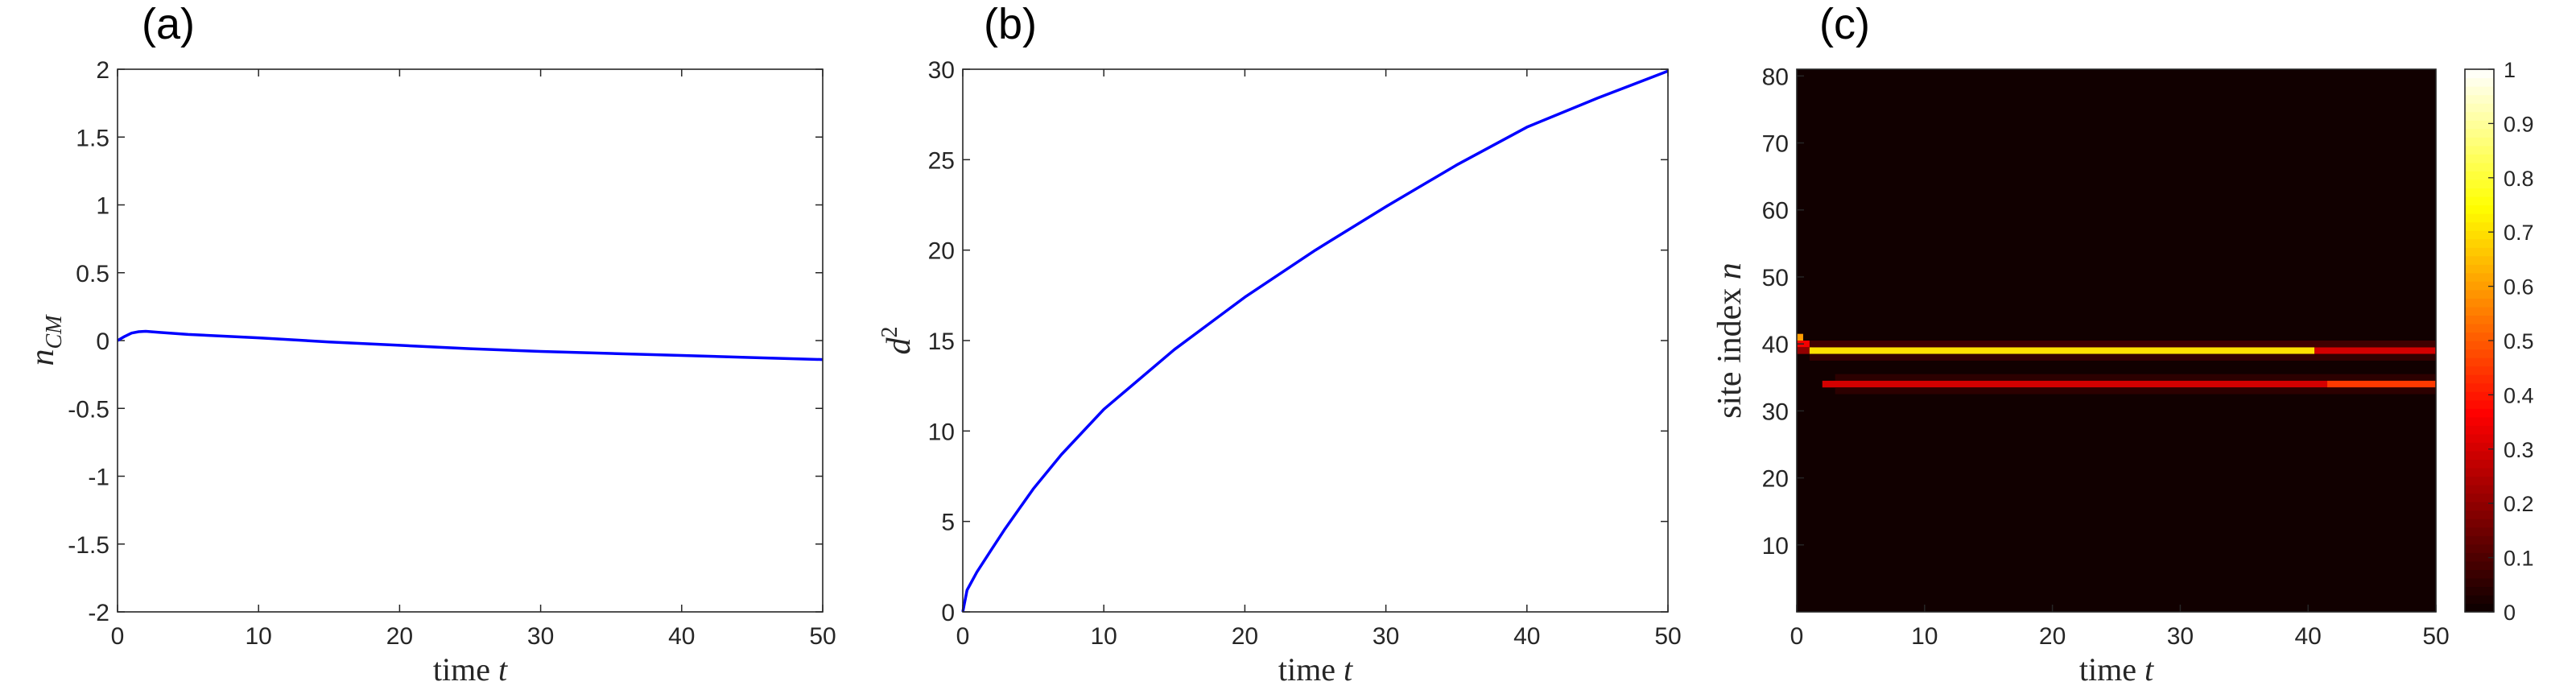  Describe the element at coordinates (1775, 278) in the screenshot. I see `y-tick-label: 50` at that location.